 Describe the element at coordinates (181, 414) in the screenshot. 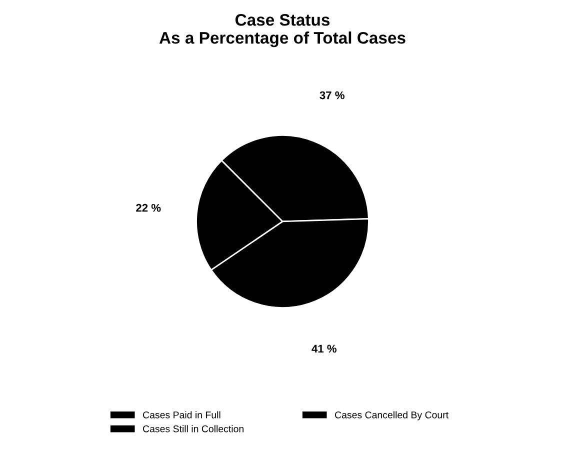

I see `legend-label: Cases Paid in Full` at that location.